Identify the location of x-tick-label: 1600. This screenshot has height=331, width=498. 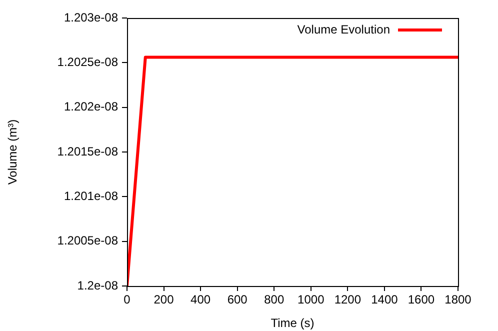
(421, 299).